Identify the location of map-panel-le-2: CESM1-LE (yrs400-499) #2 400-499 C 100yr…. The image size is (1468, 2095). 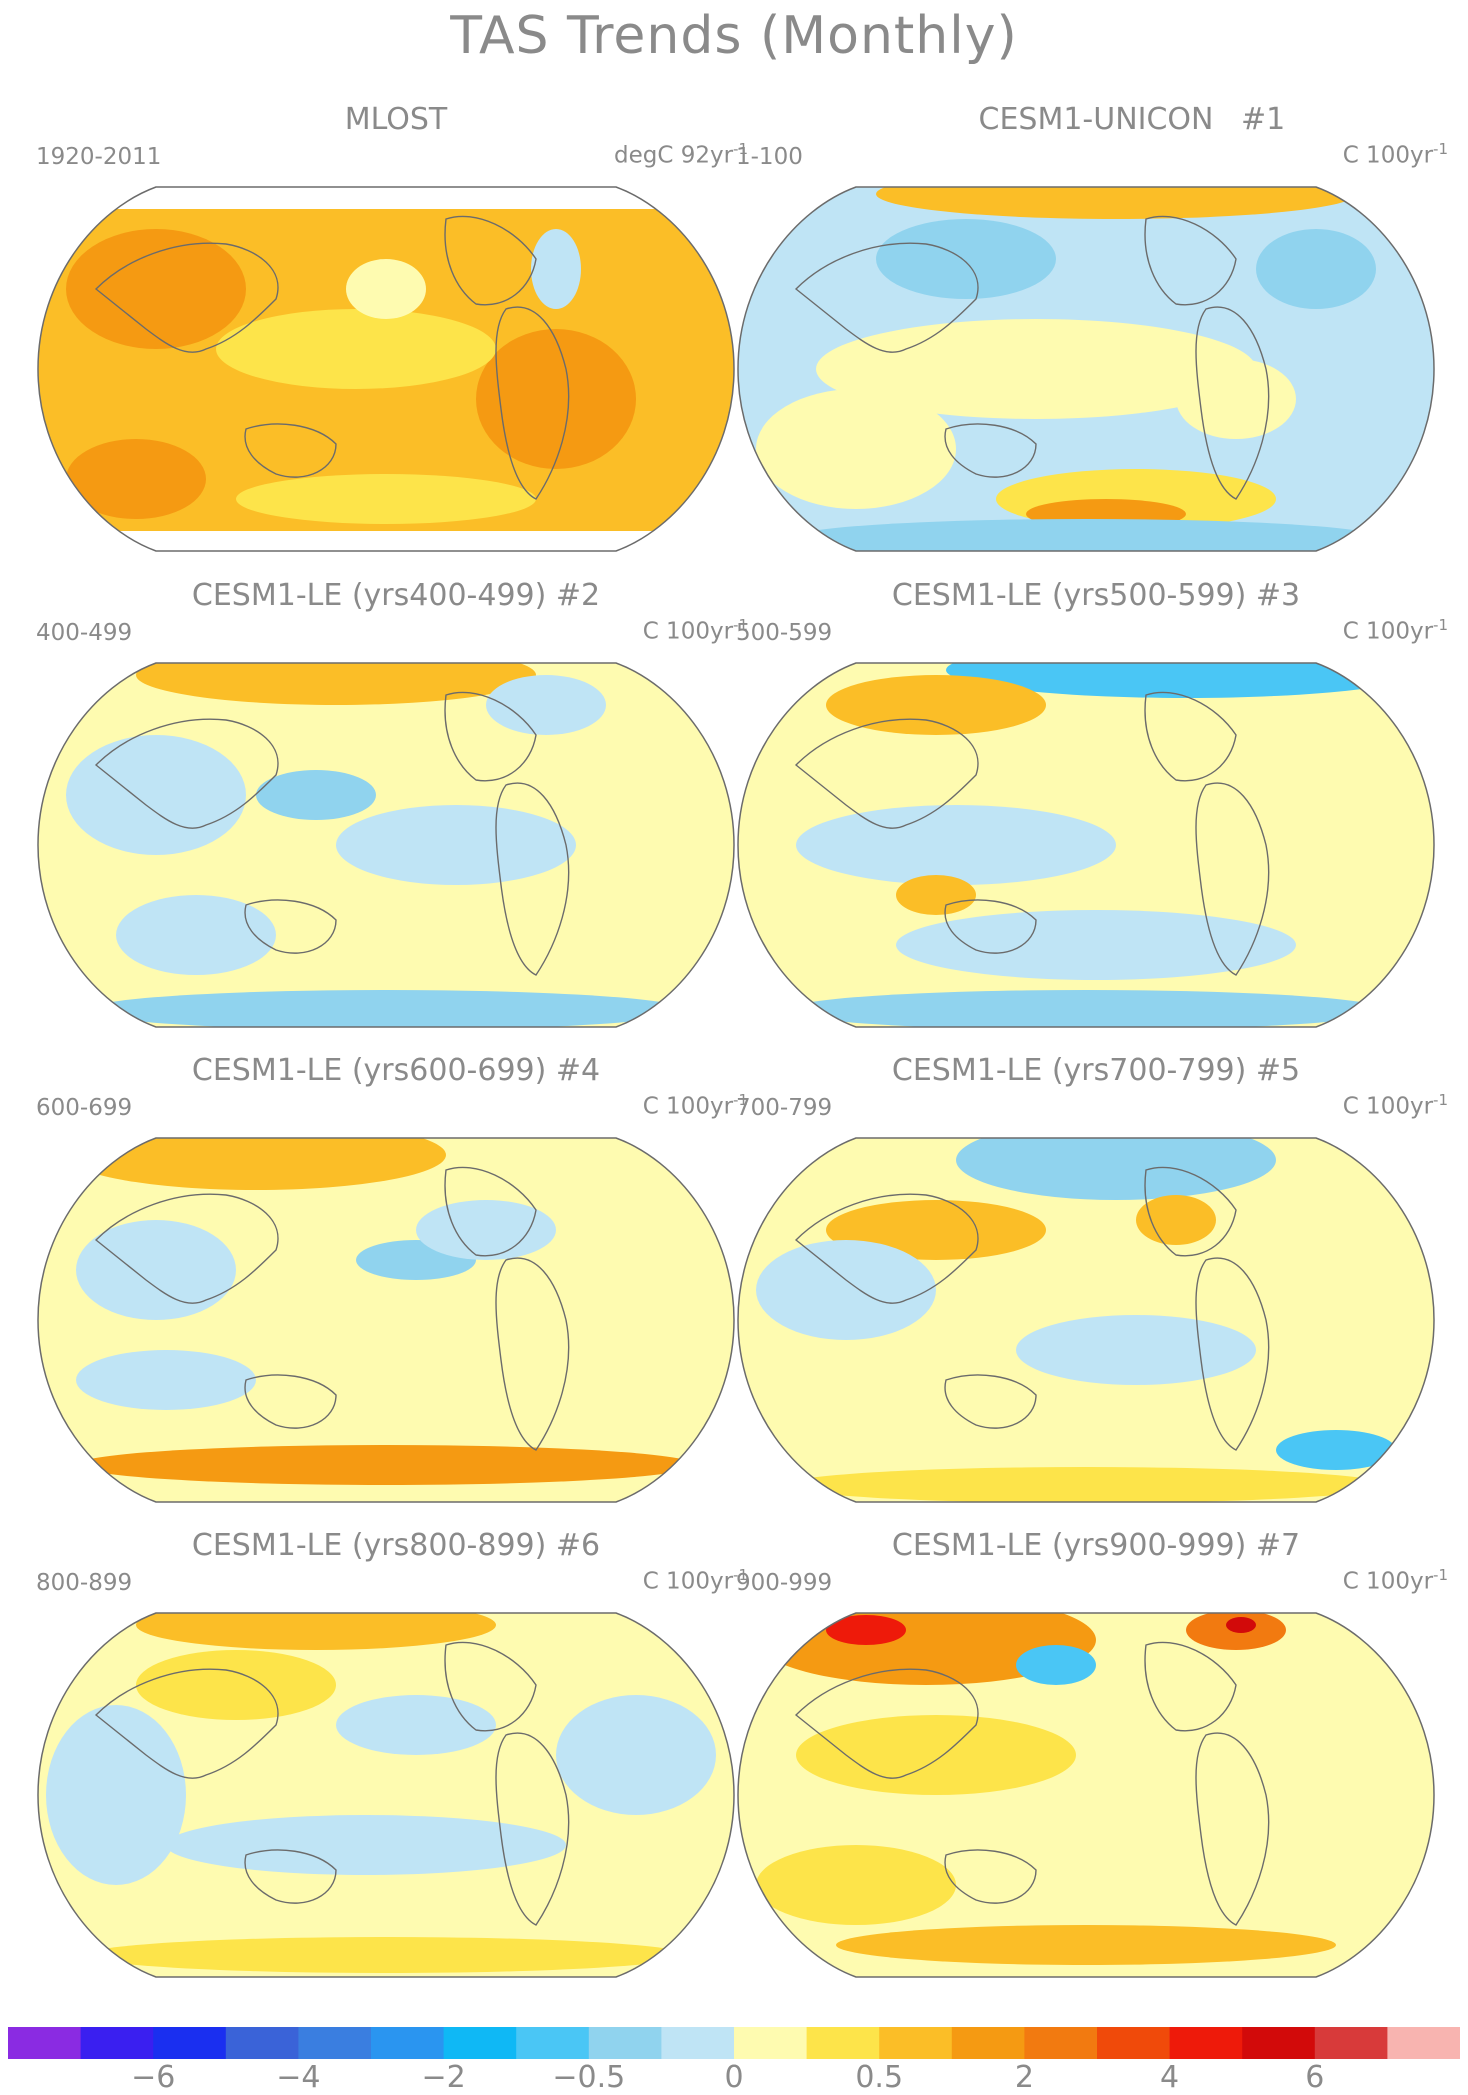
(396, 809).